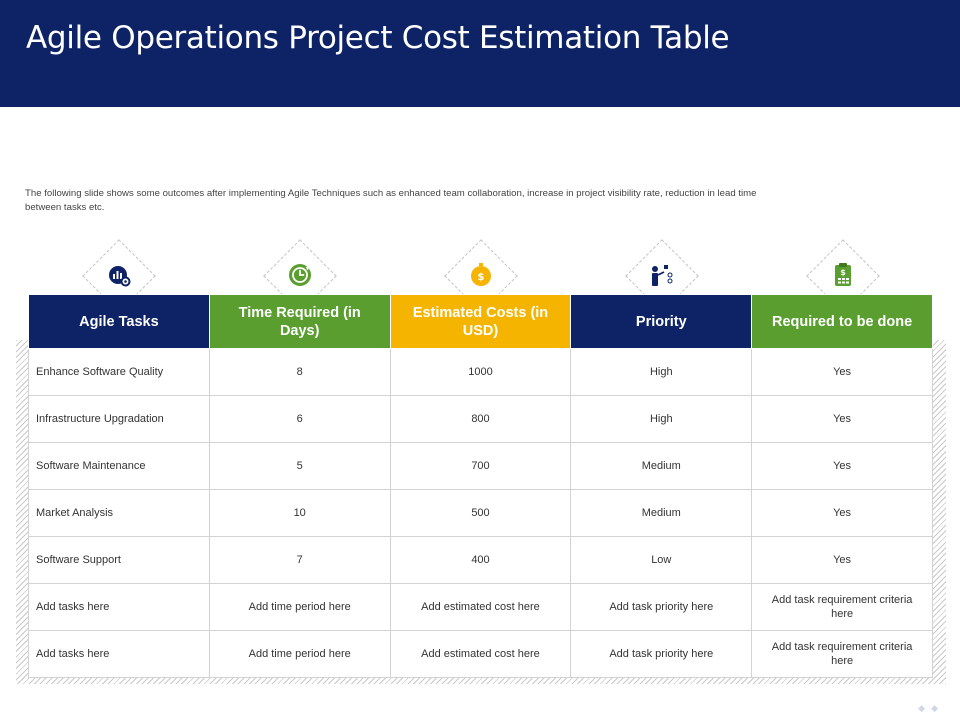  I want to click on icon-cell-required: $, so click(842, 275).